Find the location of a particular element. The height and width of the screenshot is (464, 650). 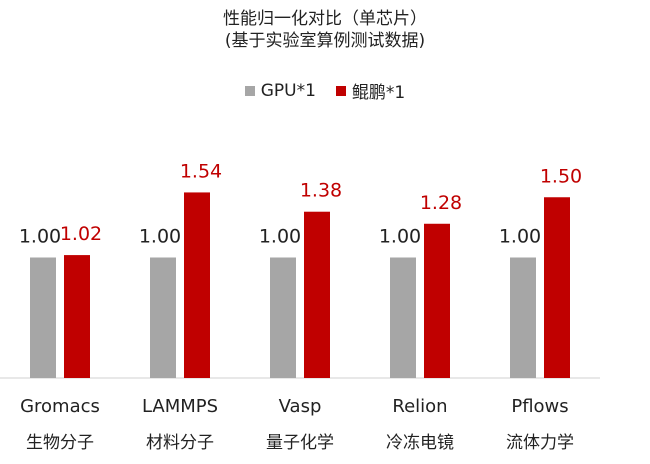

x-sublabel-relion: 冷冻电镜 is located at coordinates (420, 443).